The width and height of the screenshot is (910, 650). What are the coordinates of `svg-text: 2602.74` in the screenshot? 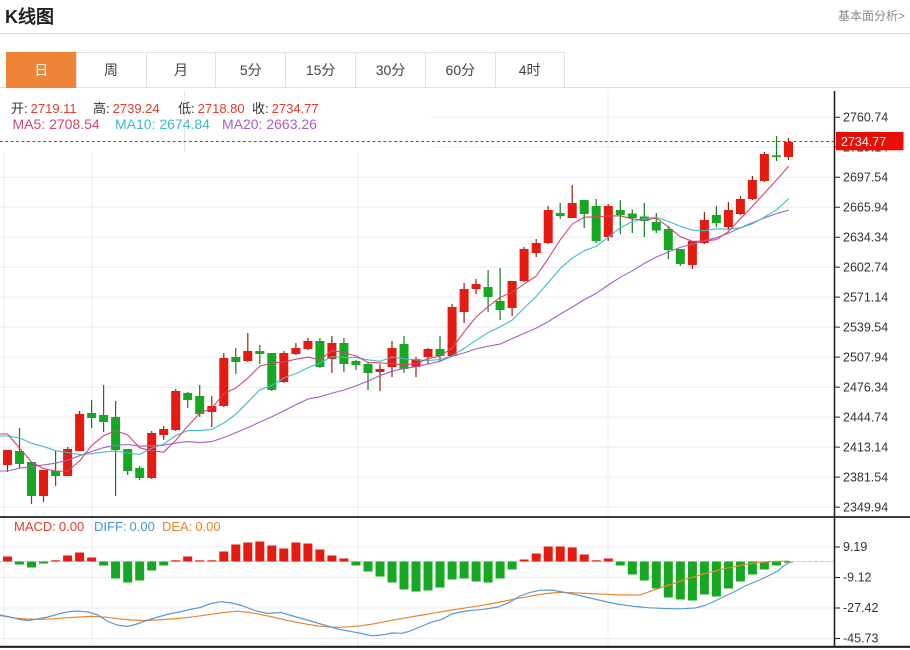 It's located at (865, 267).